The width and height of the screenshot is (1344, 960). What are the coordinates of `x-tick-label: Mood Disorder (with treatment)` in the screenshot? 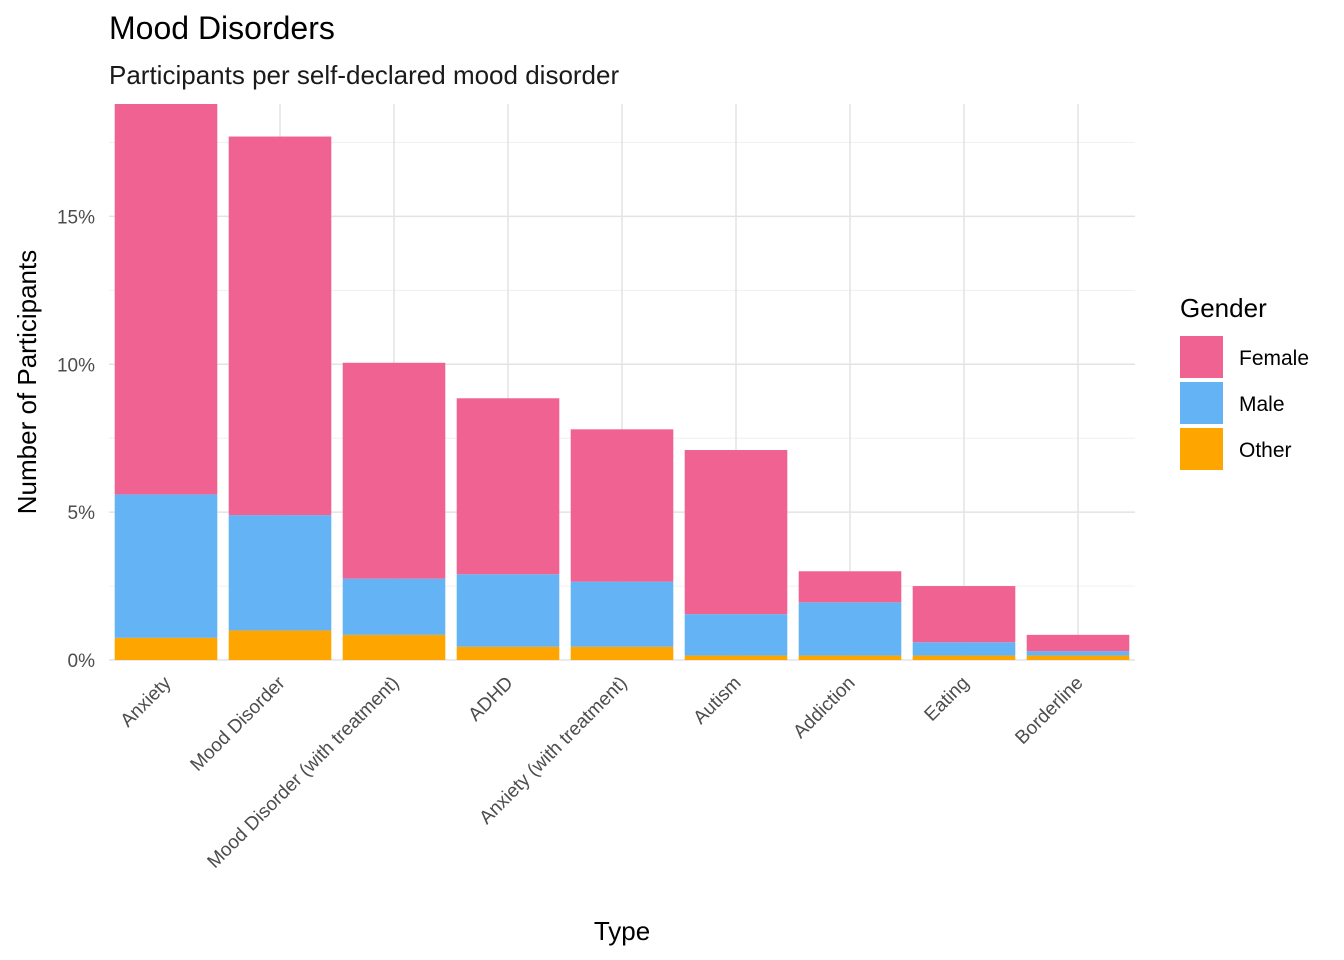 It's located at (304, 773).